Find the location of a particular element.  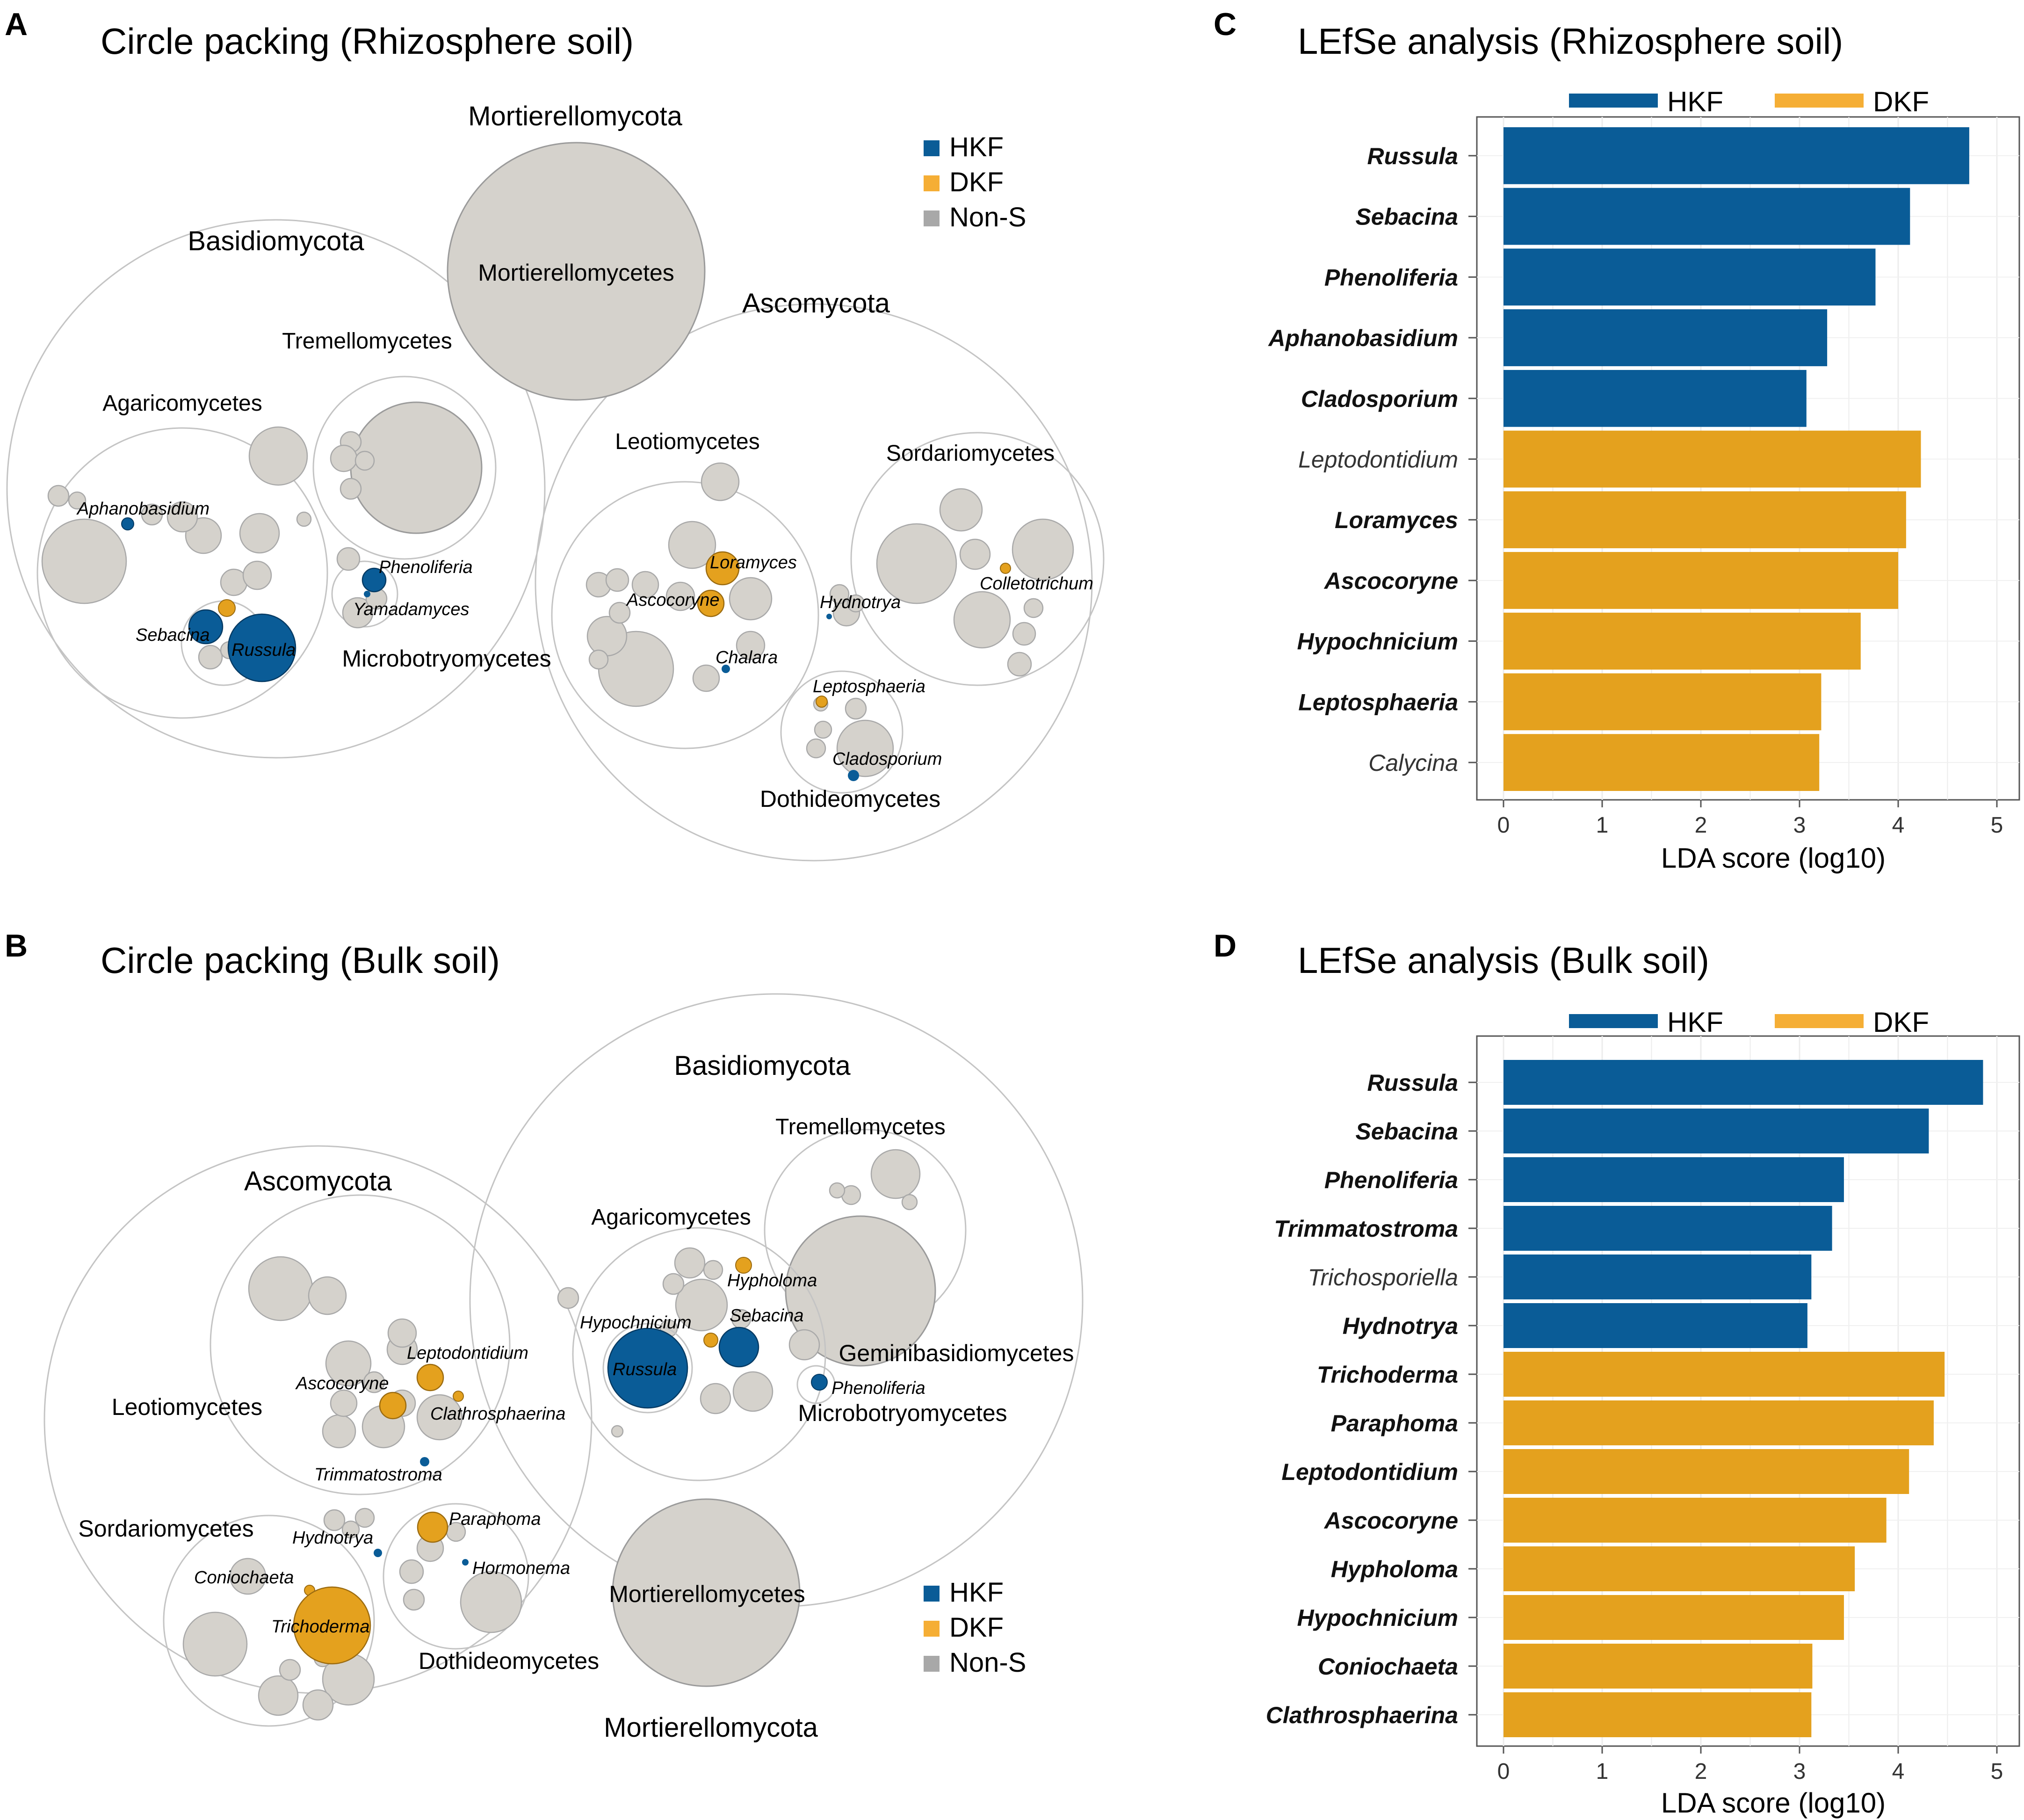

panel-letter-c: C is located at coordinates (1225, 24).